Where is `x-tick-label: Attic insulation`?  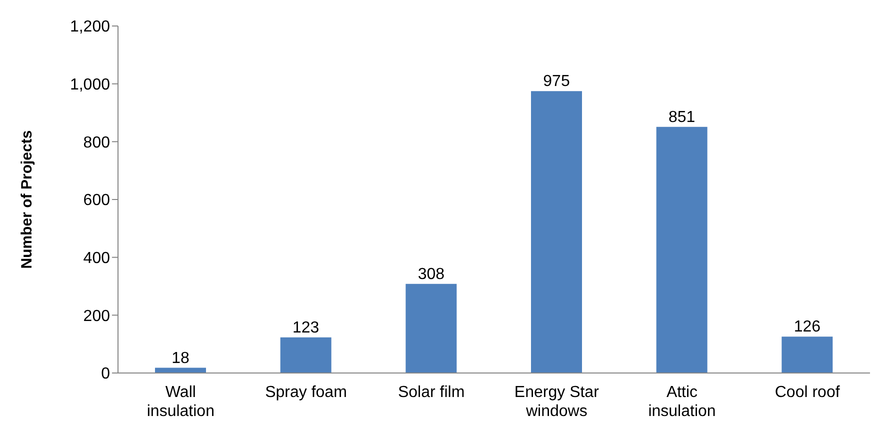 x-tick-label: Attic insulation is located at coordinates (682, 402).